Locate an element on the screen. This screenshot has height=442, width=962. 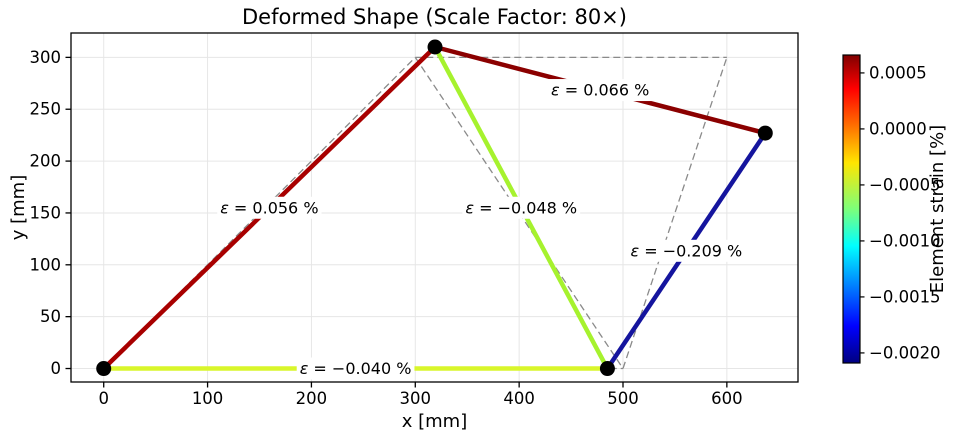
colorbar-layer: 0.0005 0.0000 −0.0005 −0.0010 −0.0015 −0.0020 is located at coordinates (891, 209).